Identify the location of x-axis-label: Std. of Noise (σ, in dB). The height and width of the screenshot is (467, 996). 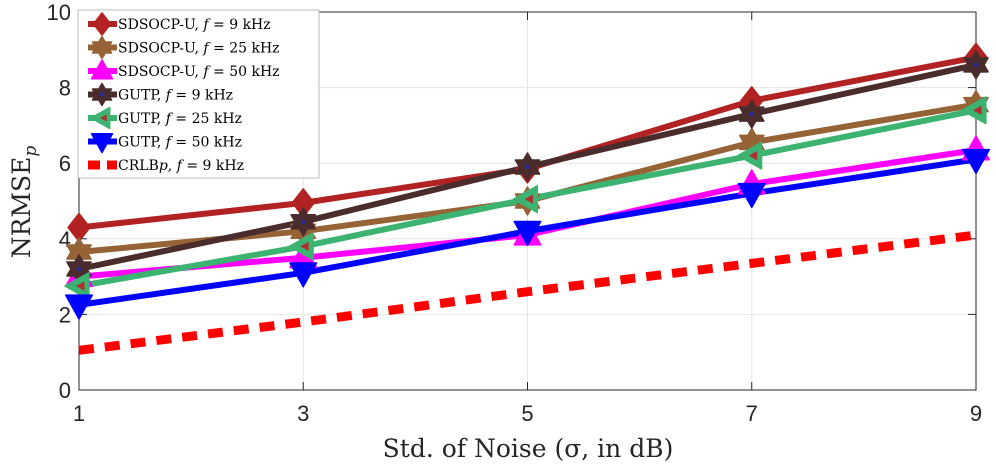
(528, 448).